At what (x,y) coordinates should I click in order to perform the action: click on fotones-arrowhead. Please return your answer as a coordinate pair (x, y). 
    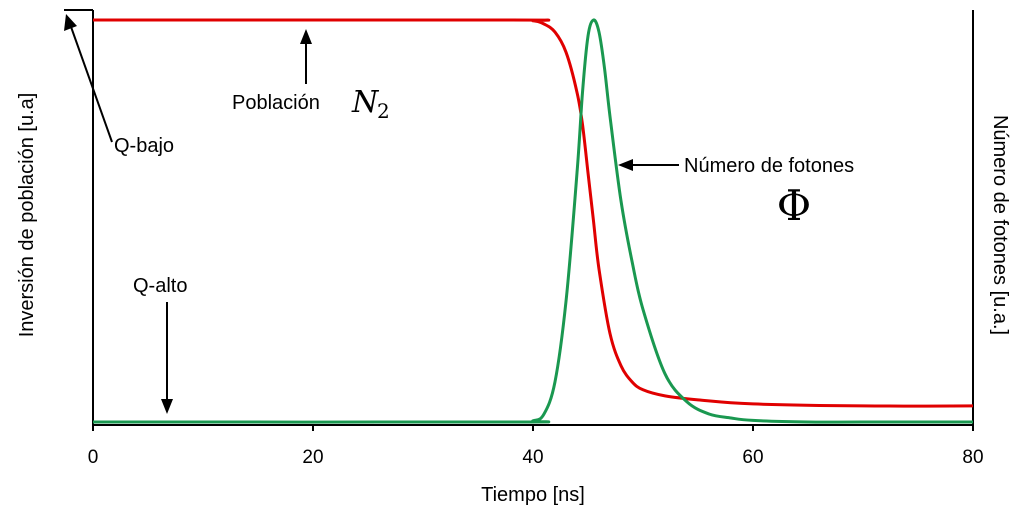
    Looking at the image, I should click on (625, 165).